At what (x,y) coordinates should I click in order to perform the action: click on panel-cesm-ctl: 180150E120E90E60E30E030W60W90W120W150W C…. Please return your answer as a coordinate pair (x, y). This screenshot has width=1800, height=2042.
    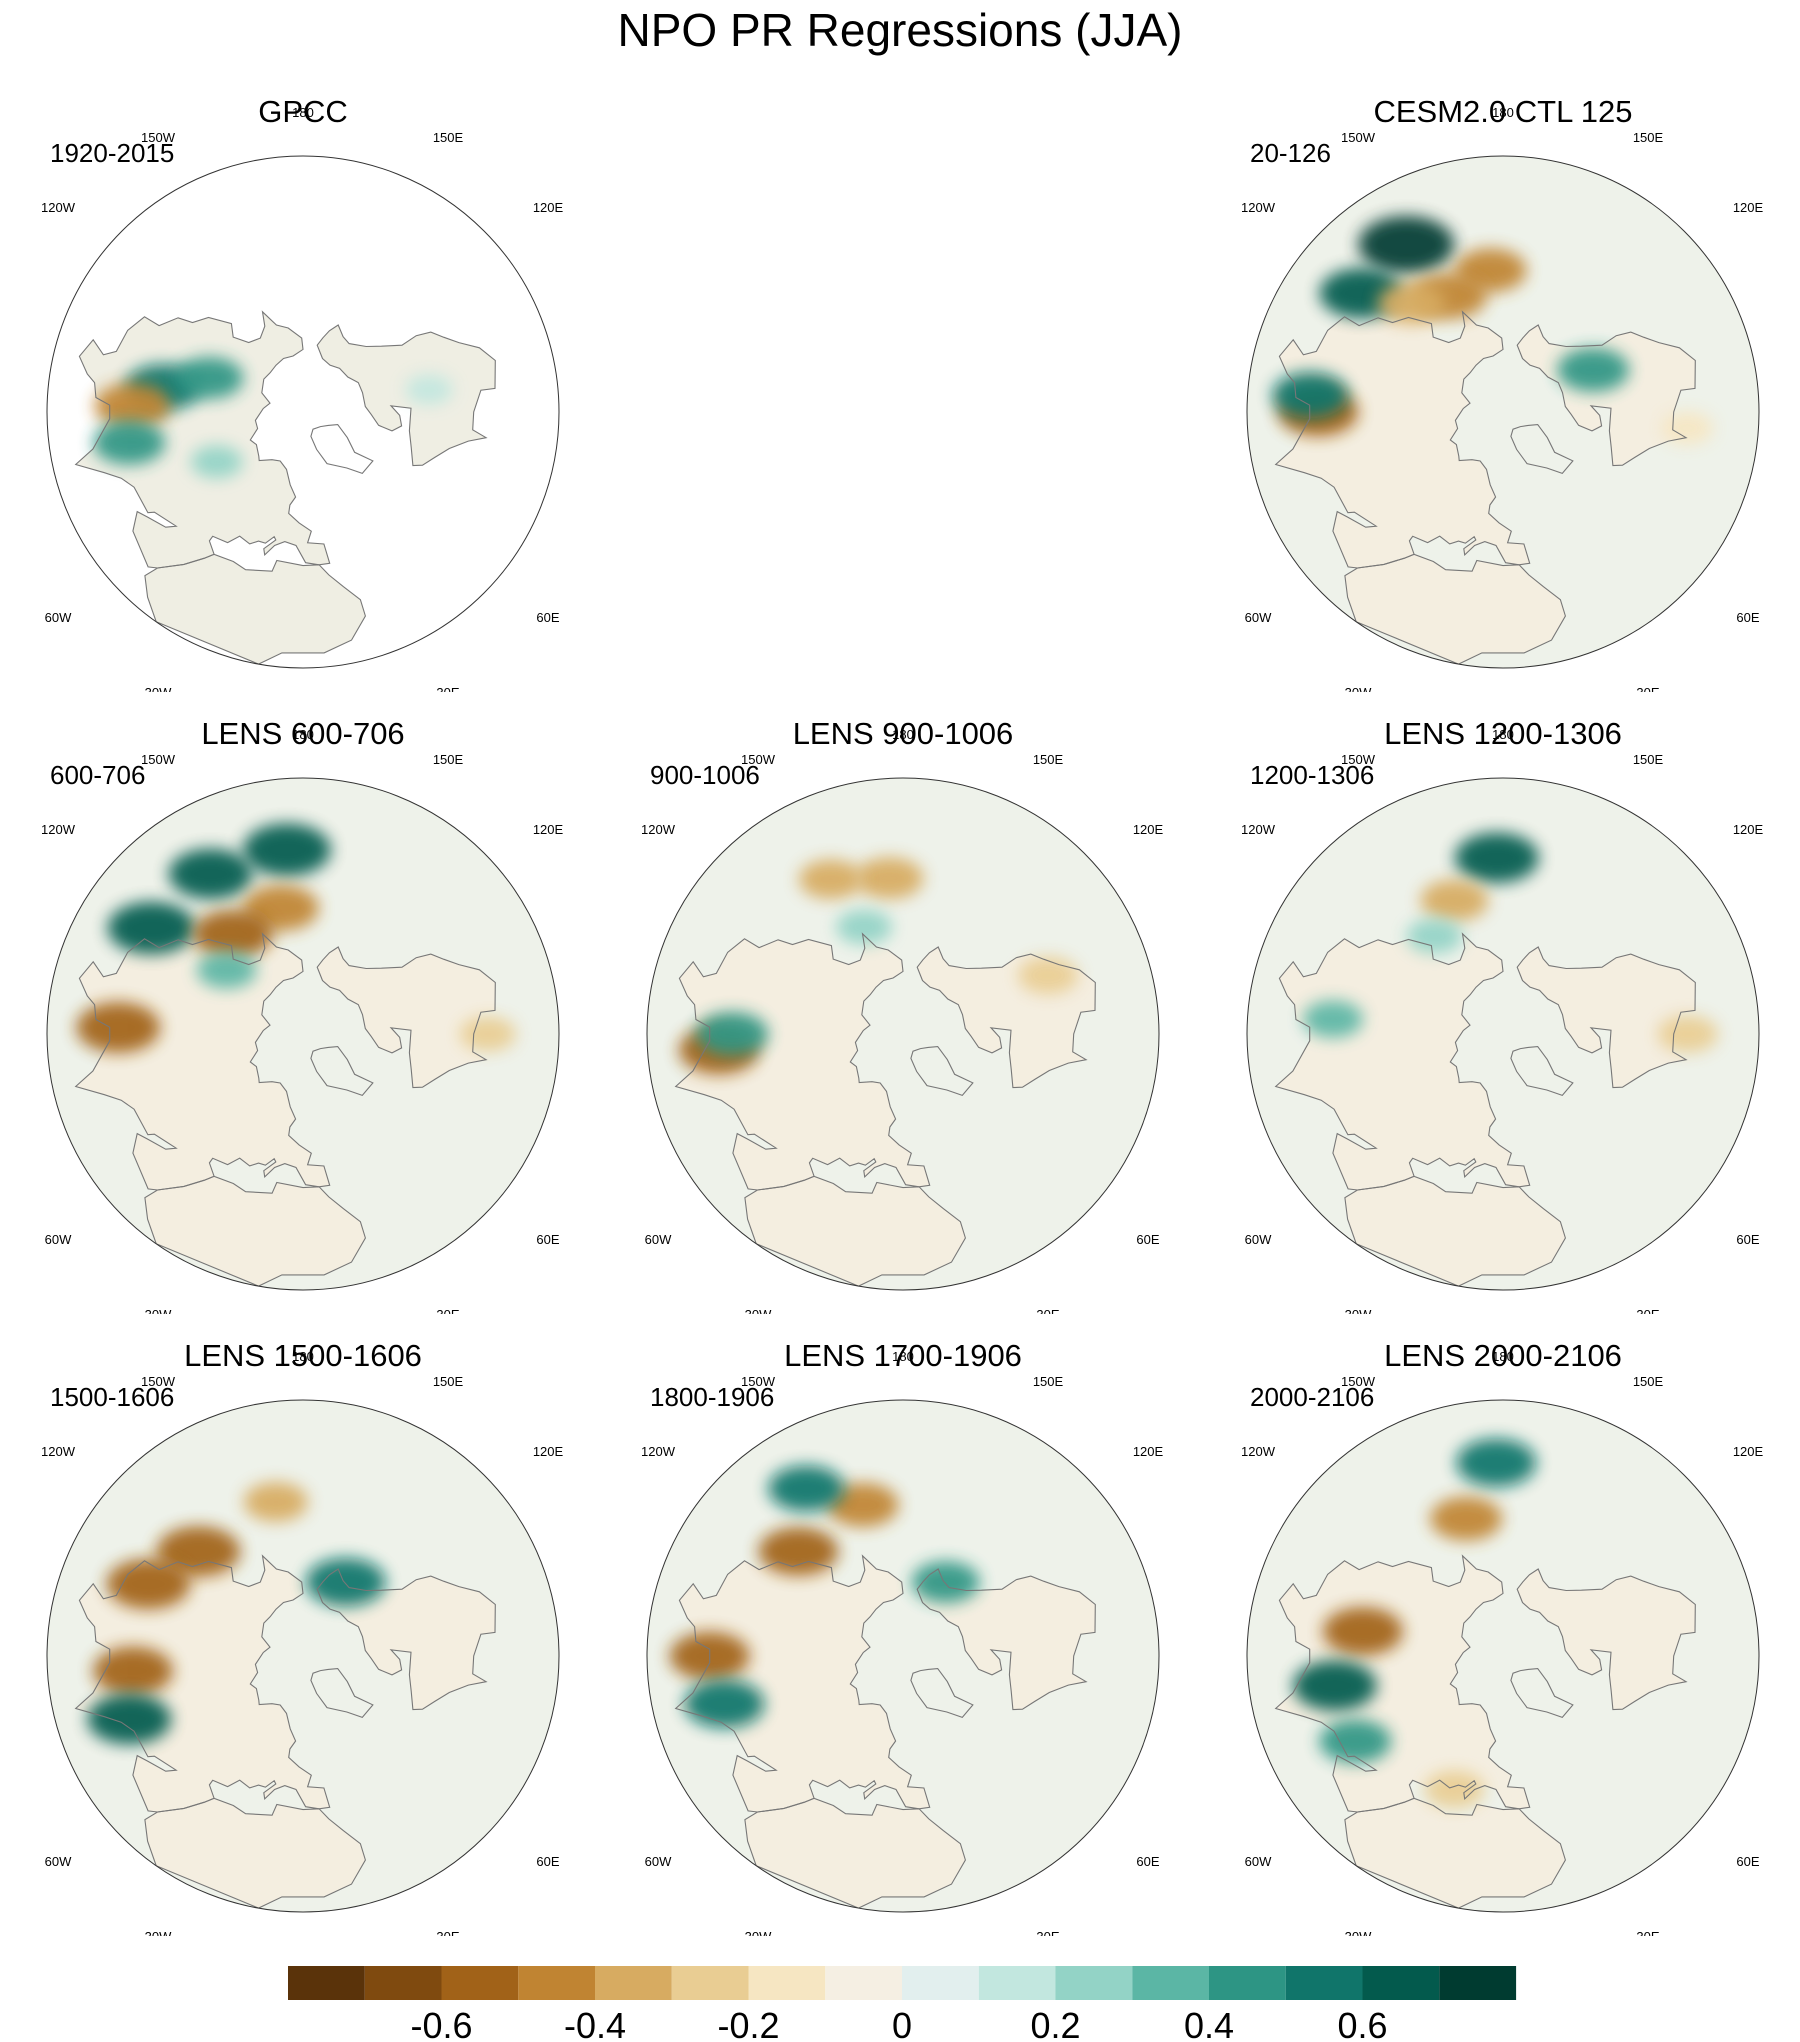
    Looking at the image, I should click on (1503, 392).